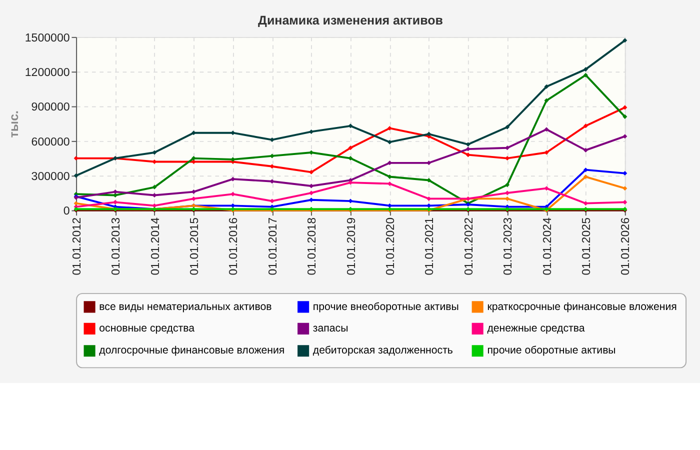 The image size is (700, 450). What do you see at coordinates (185, 306) in the screenshot?
I see `legend-label: все виды нематериальных активов` at bounding box center [185, 306].